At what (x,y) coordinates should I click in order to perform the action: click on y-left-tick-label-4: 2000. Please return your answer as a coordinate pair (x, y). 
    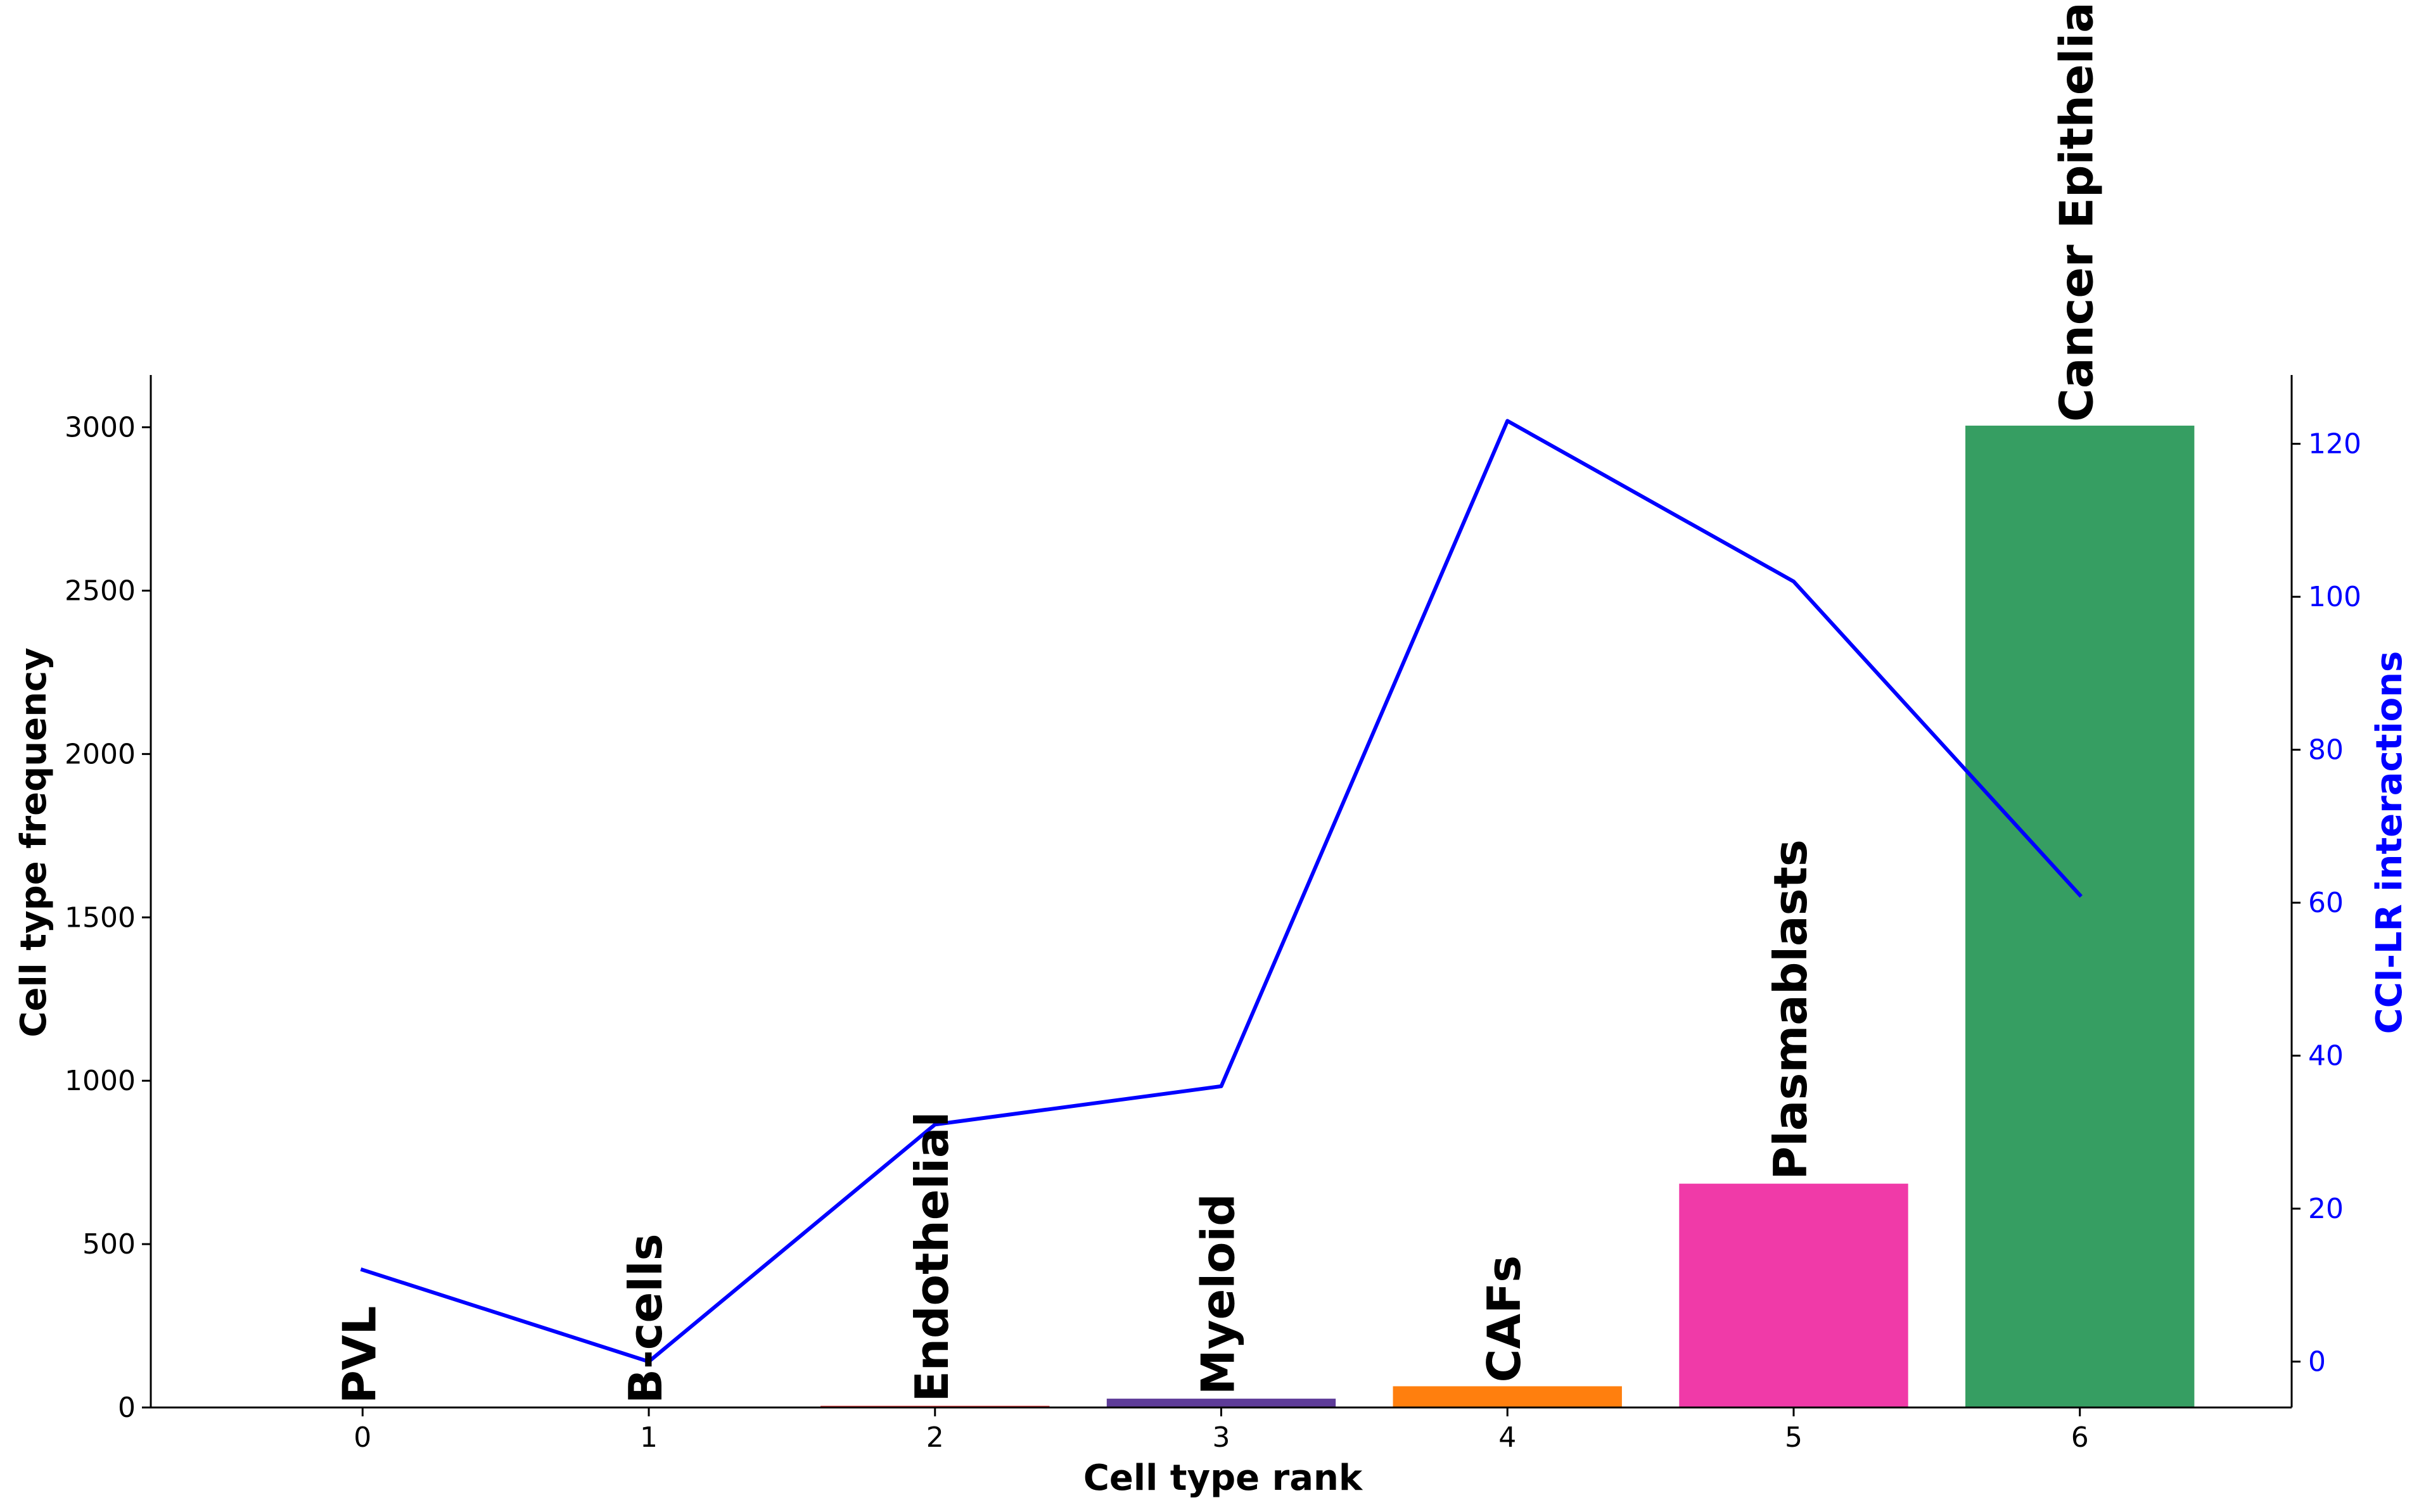
    Looking at the image, I should click on (100, 754).